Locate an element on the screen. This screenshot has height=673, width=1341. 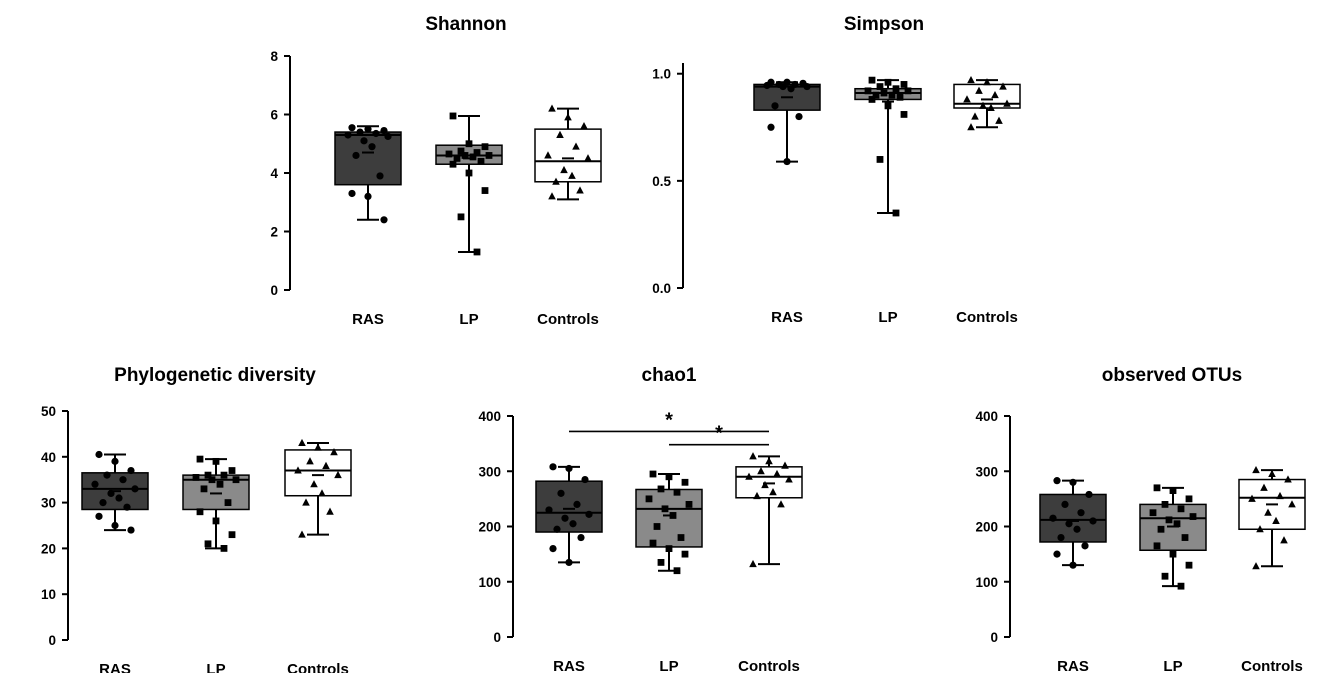
panel-simpson: Simpson 0.0 0.5 1.0 RAS LP Controls is located at coordinates (836, 170).